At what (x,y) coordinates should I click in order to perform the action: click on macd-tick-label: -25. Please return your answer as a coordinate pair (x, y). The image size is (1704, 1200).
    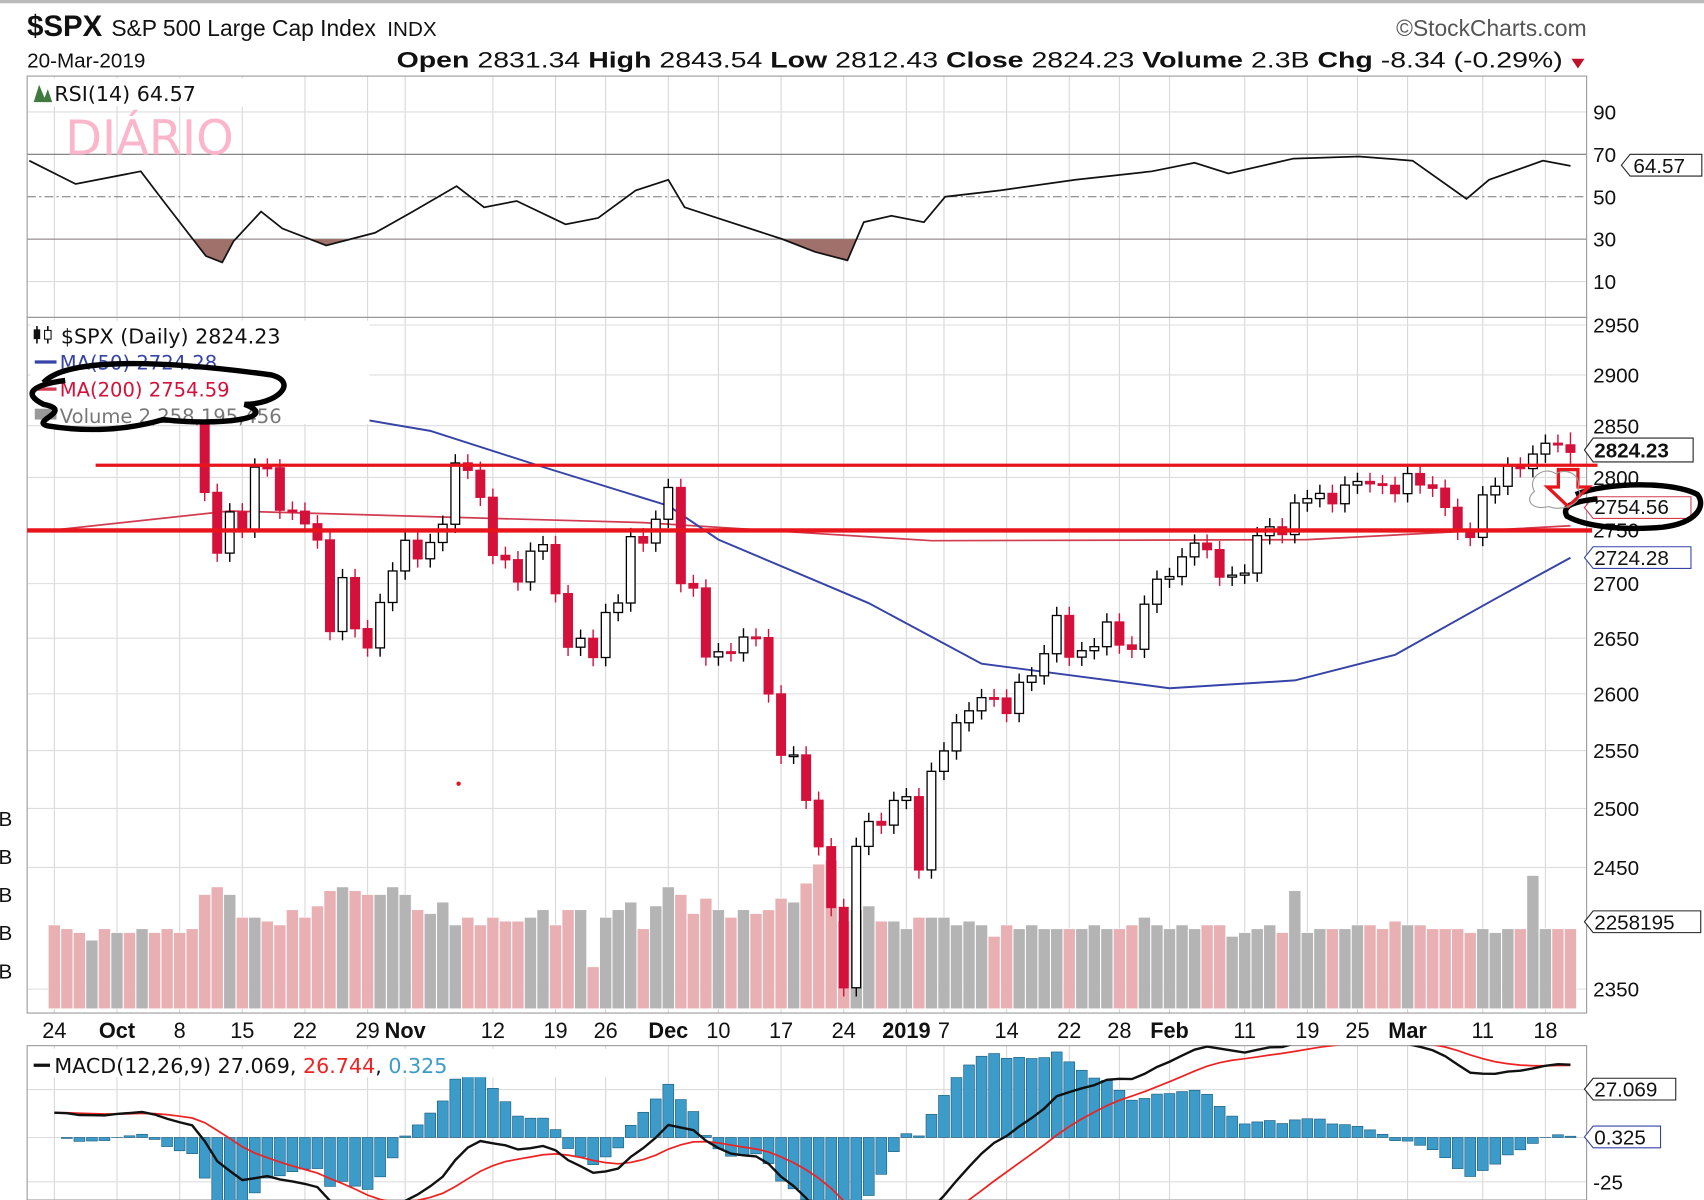
    Looking at the image, I should click on (1608, 1182).